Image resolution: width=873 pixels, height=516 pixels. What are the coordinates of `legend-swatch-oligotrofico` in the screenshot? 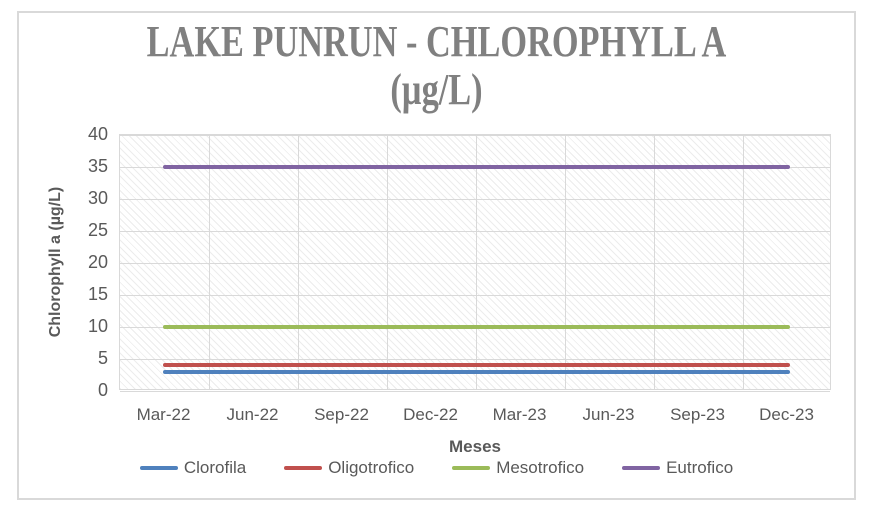 It's located at (303, 468).